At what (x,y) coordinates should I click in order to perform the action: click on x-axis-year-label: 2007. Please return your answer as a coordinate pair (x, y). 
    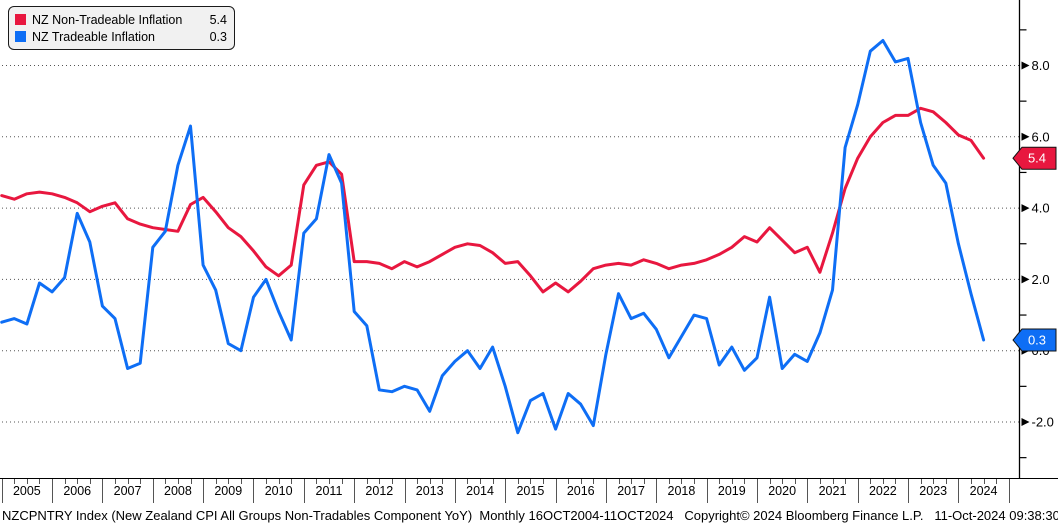
    Looking at the image, I should click on (127, 491).